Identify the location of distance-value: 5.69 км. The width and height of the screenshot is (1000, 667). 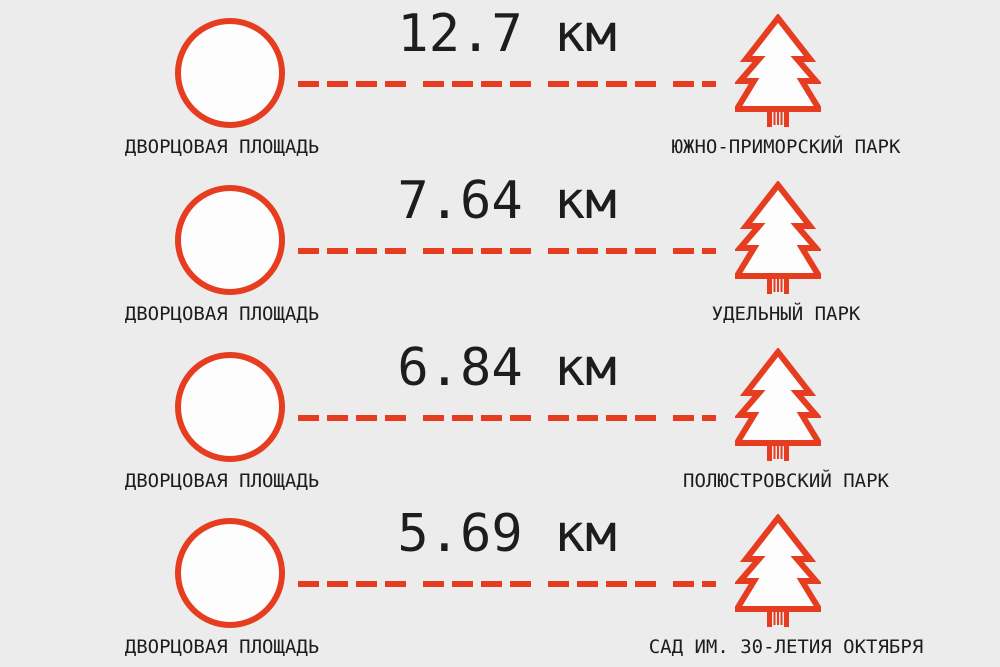
(507, 534).